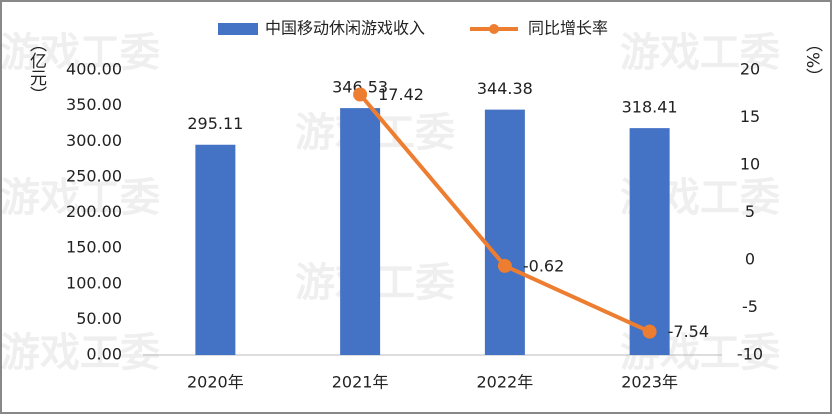 This screenshot has width=832, height=414. I want to click on y2-tick-label: 15, so click(750, 116).